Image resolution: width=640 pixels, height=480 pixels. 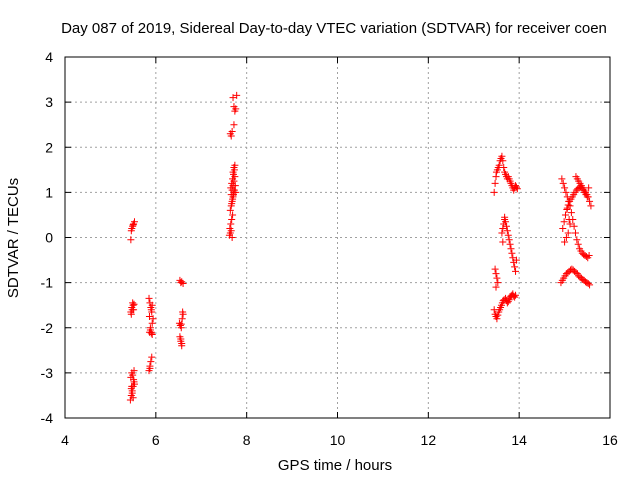 What do you see at coordinates (429, 440) in the screenshot?
I see `x-tick-label: 12` at bounding box center [429, 440].